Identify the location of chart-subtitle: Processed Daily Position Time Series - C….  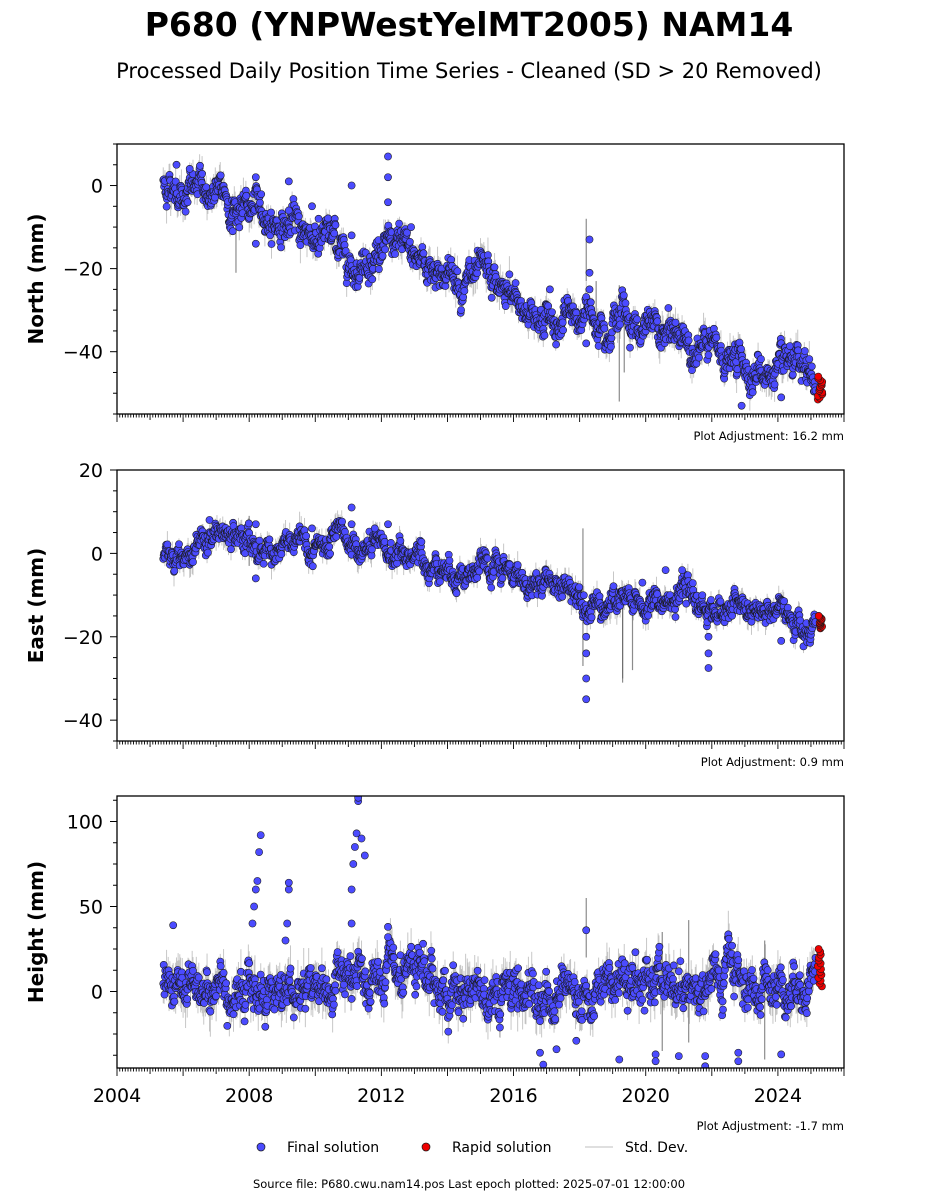
(469, 71).